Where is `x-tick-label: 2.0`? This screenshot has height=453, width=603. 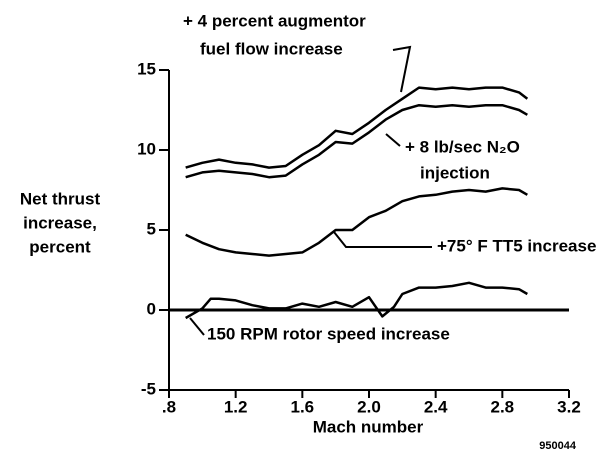 x-tick-label: 2.0 is located at coordinates (369, 406).